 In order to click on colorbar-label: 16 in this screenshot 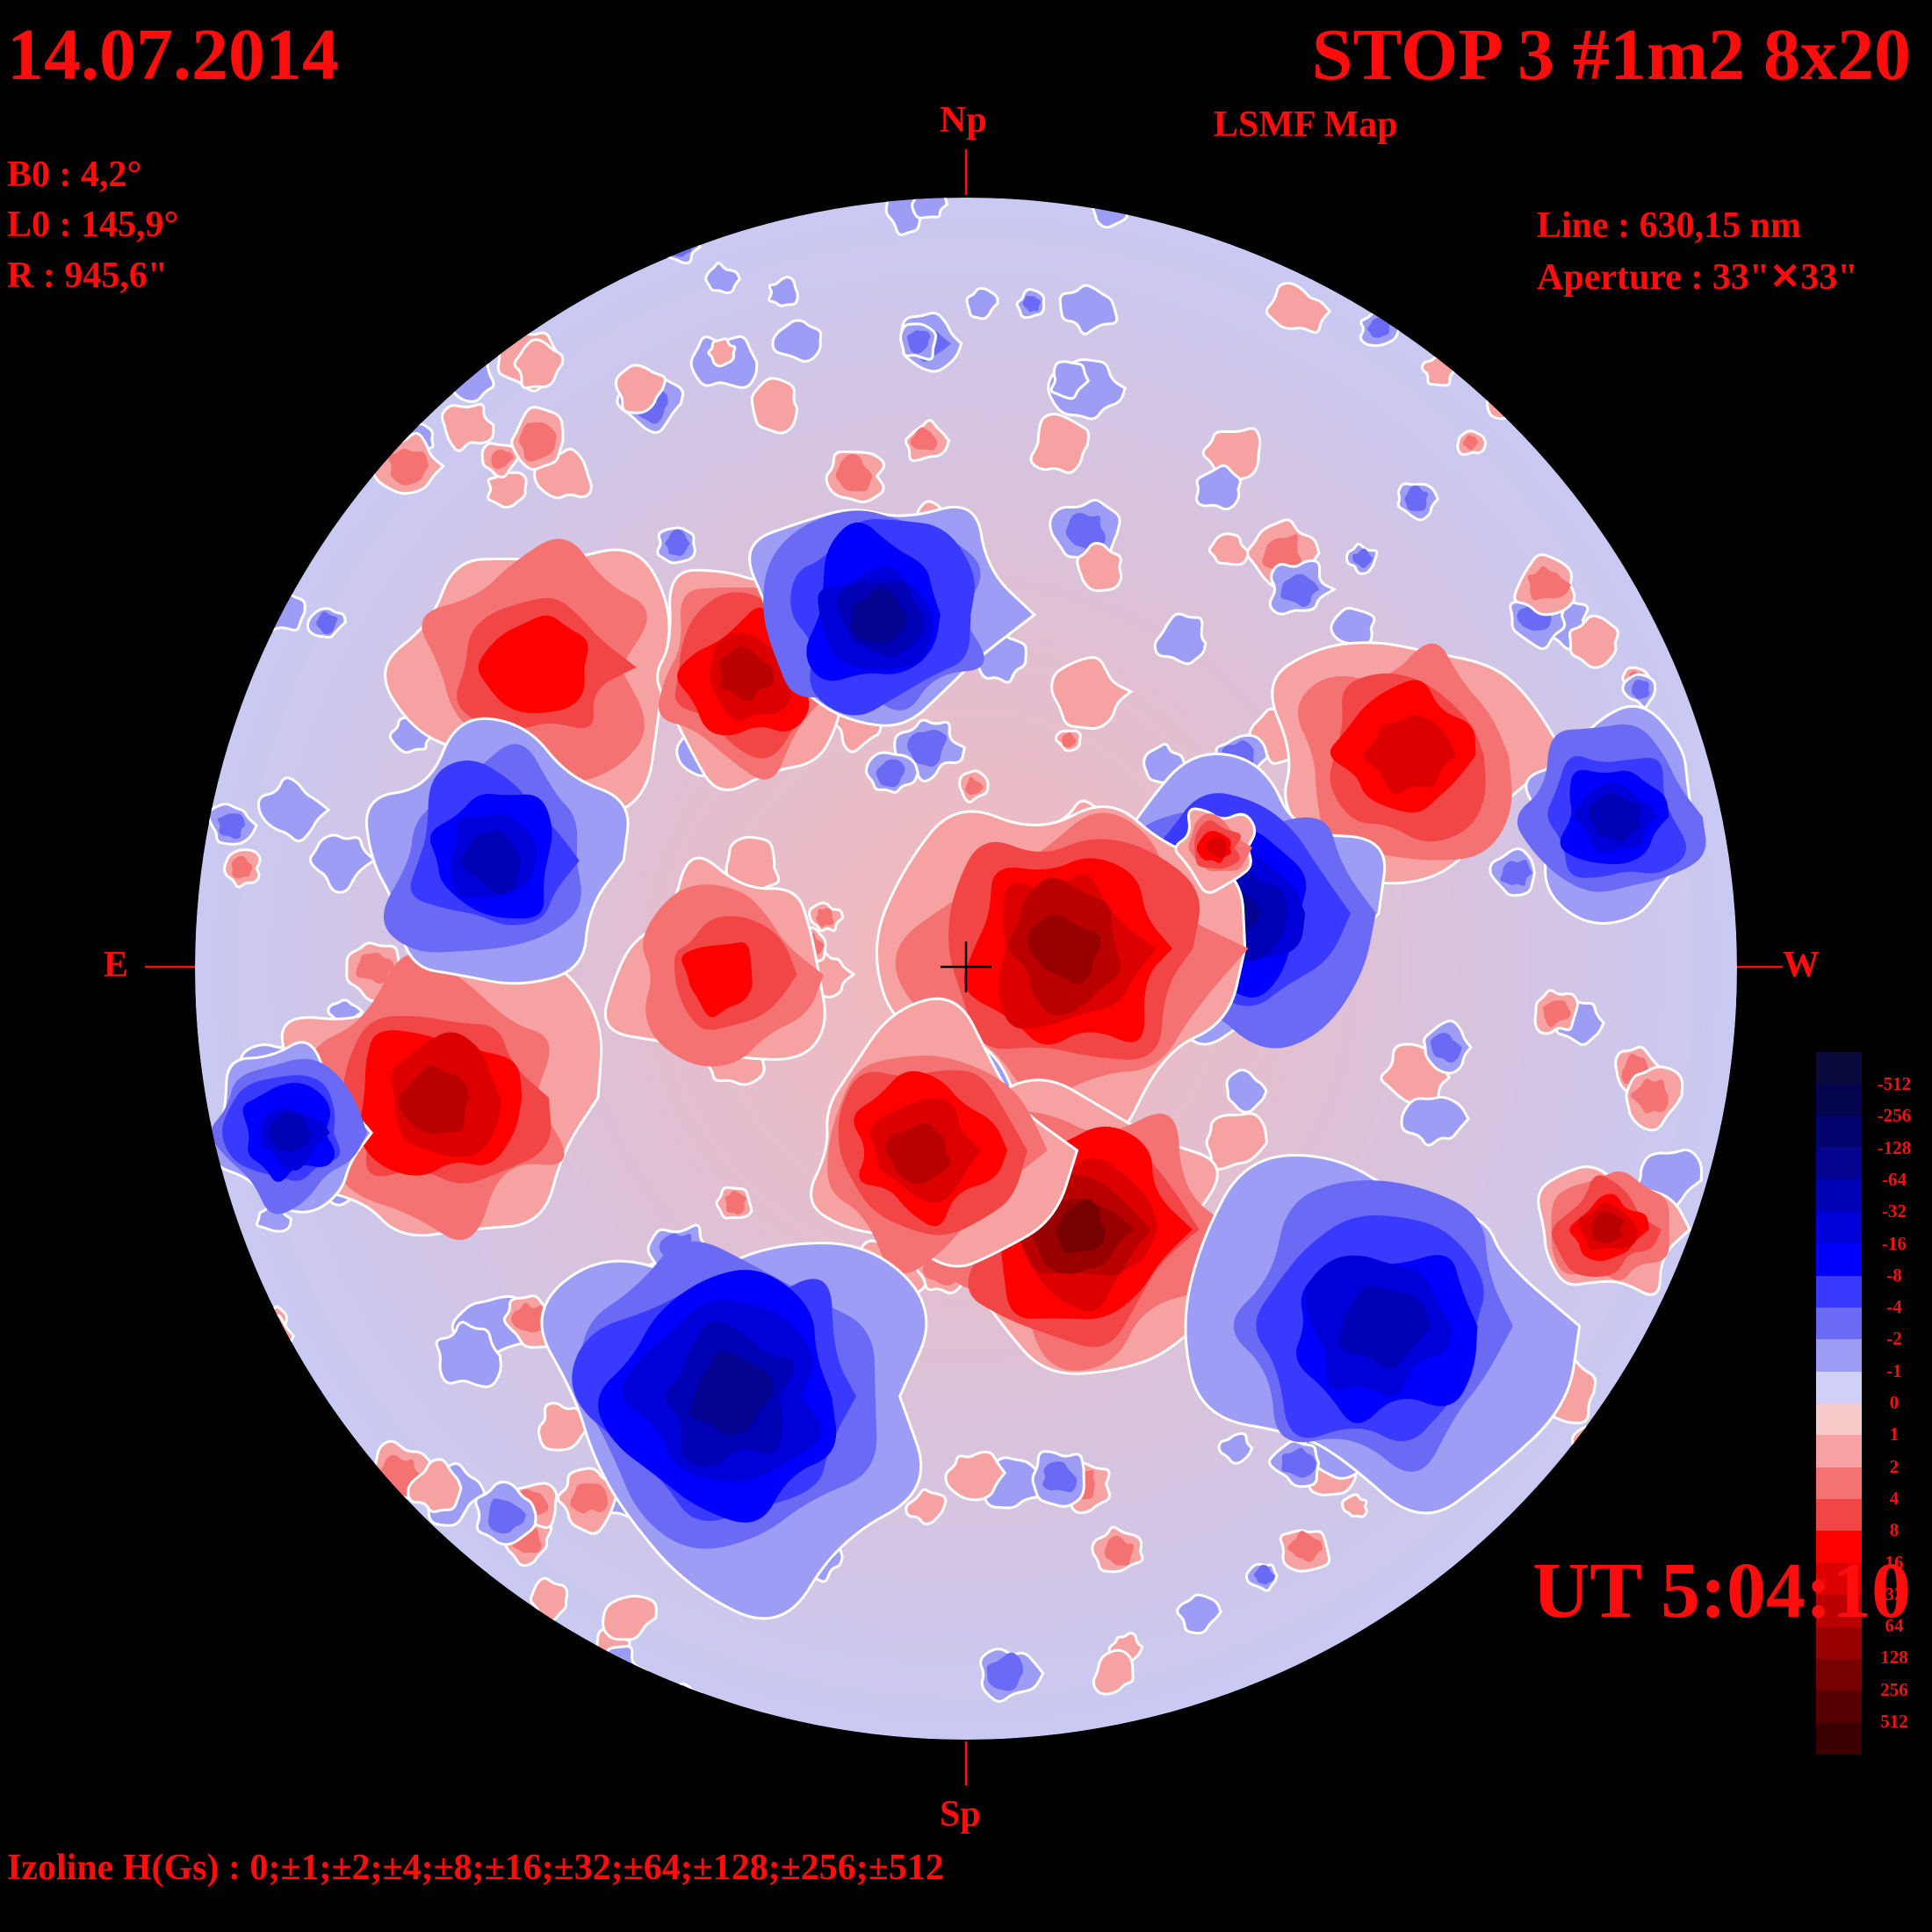, I will do `click(1895, 1562)`.